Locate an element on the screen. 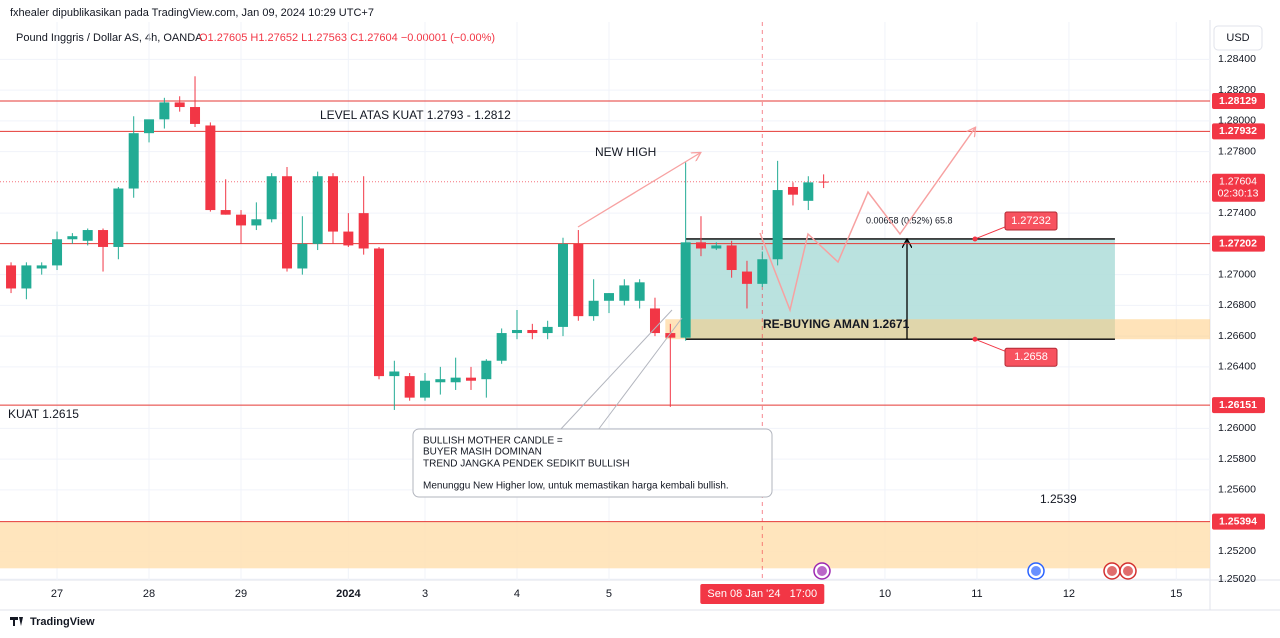 The width and height of the screenshot is (1280, 638). x-tick-label: 5 is located at coordinates (609, 594).